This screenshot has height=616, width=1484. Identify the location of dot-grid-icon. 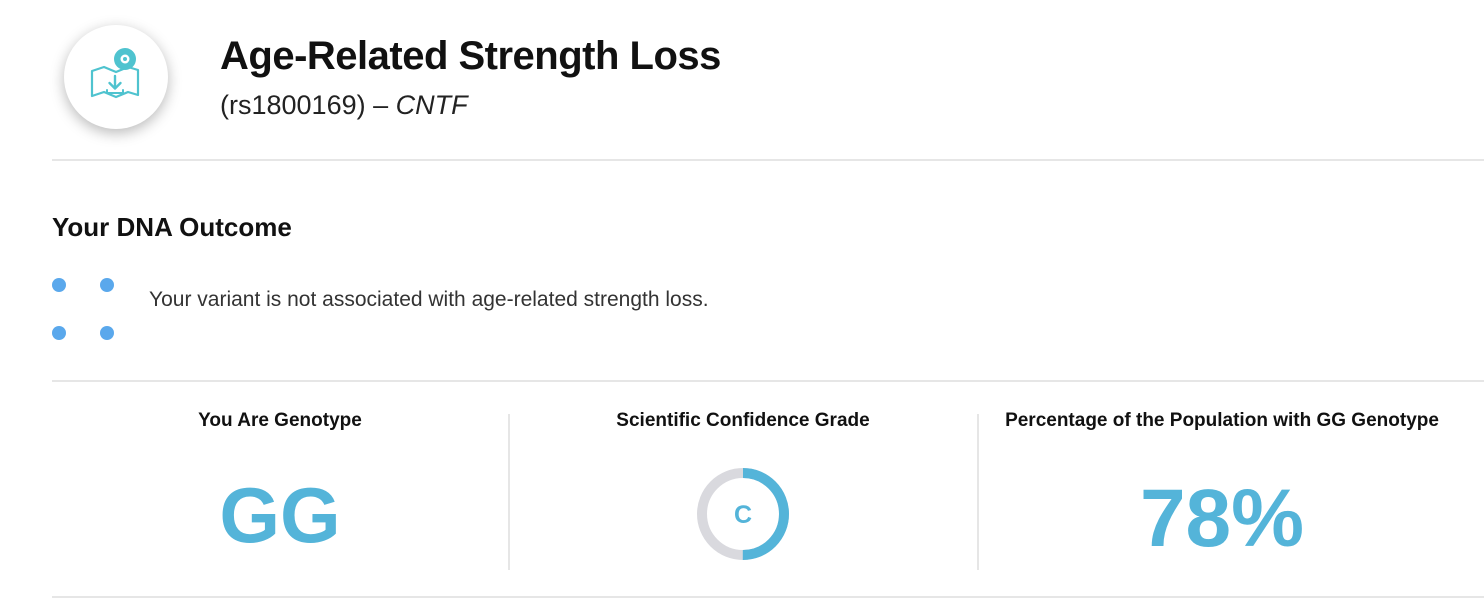
(87, 313).